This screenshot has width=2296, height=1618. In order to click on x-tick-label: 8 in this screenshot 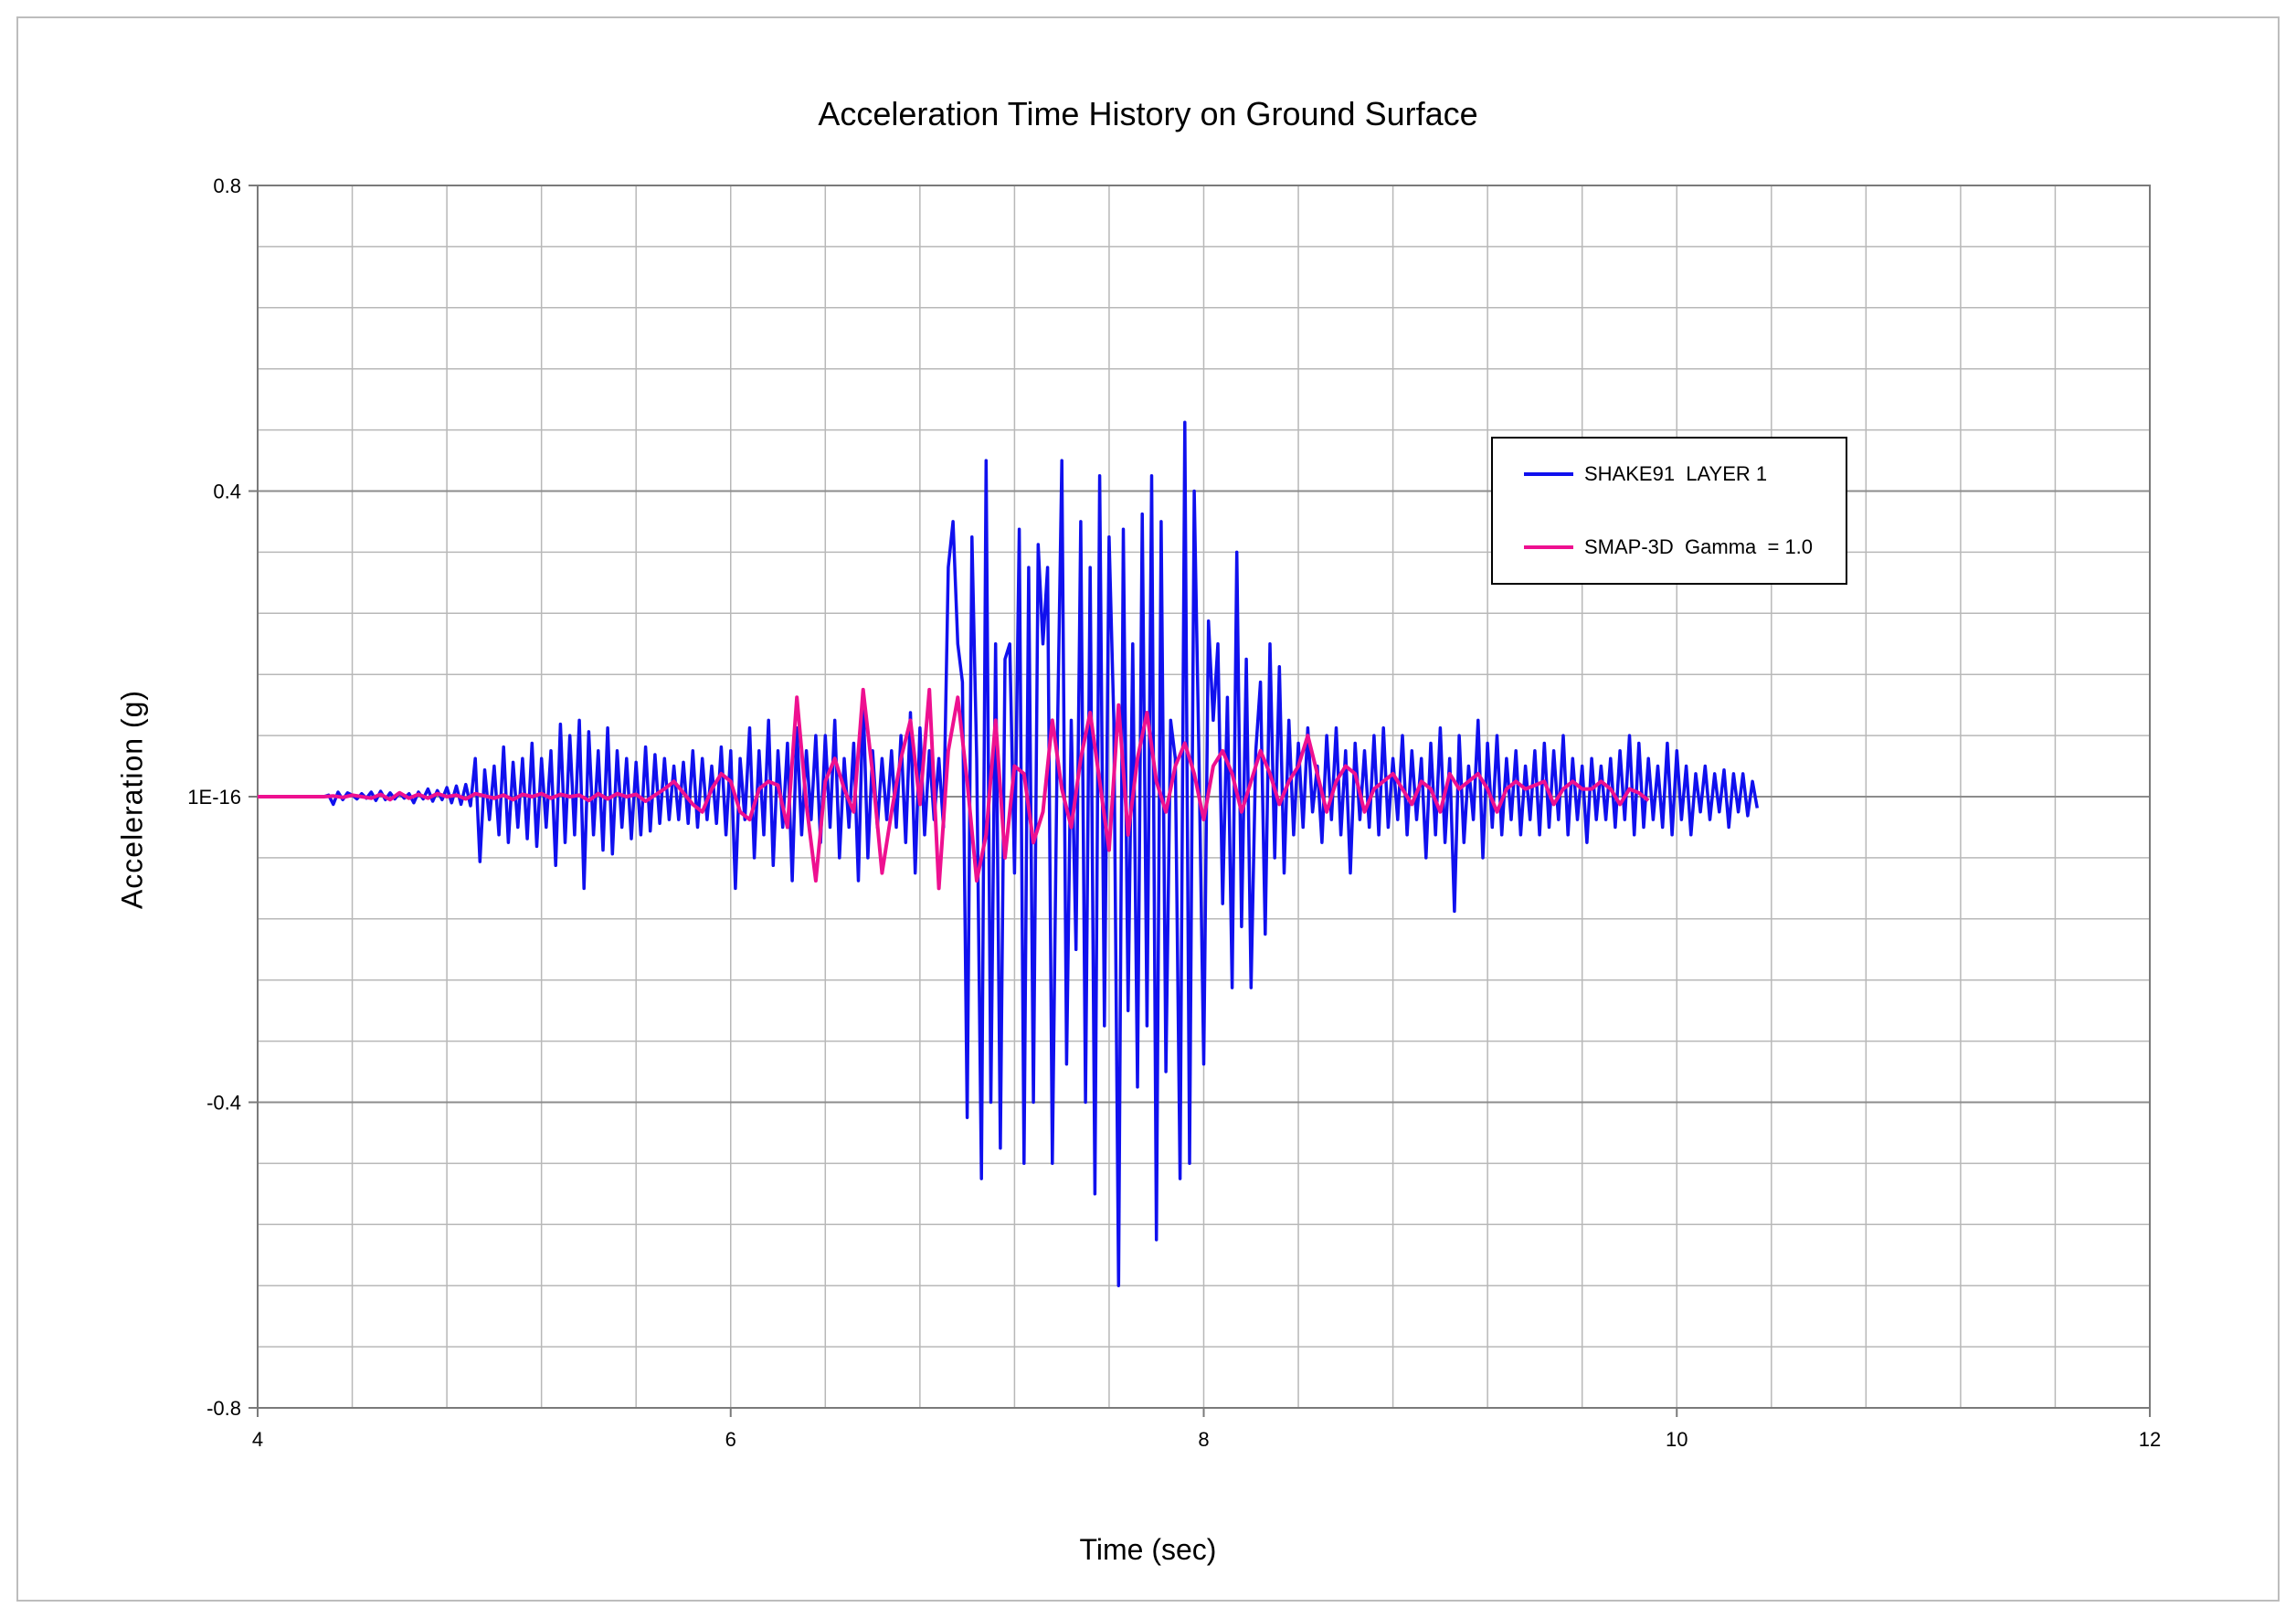, I will do `click(1203, 1440)`.